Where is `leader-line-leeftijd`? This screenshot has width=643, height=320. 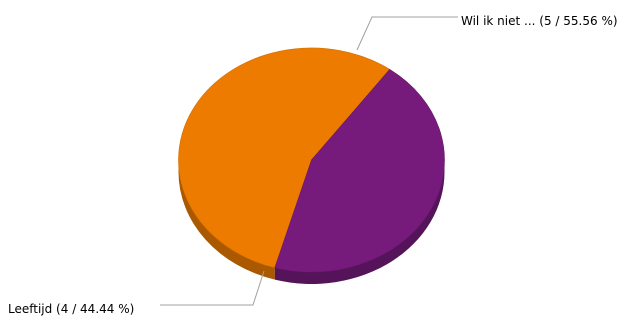 leader-line-leeftijd is located at coordinates (212, 288).